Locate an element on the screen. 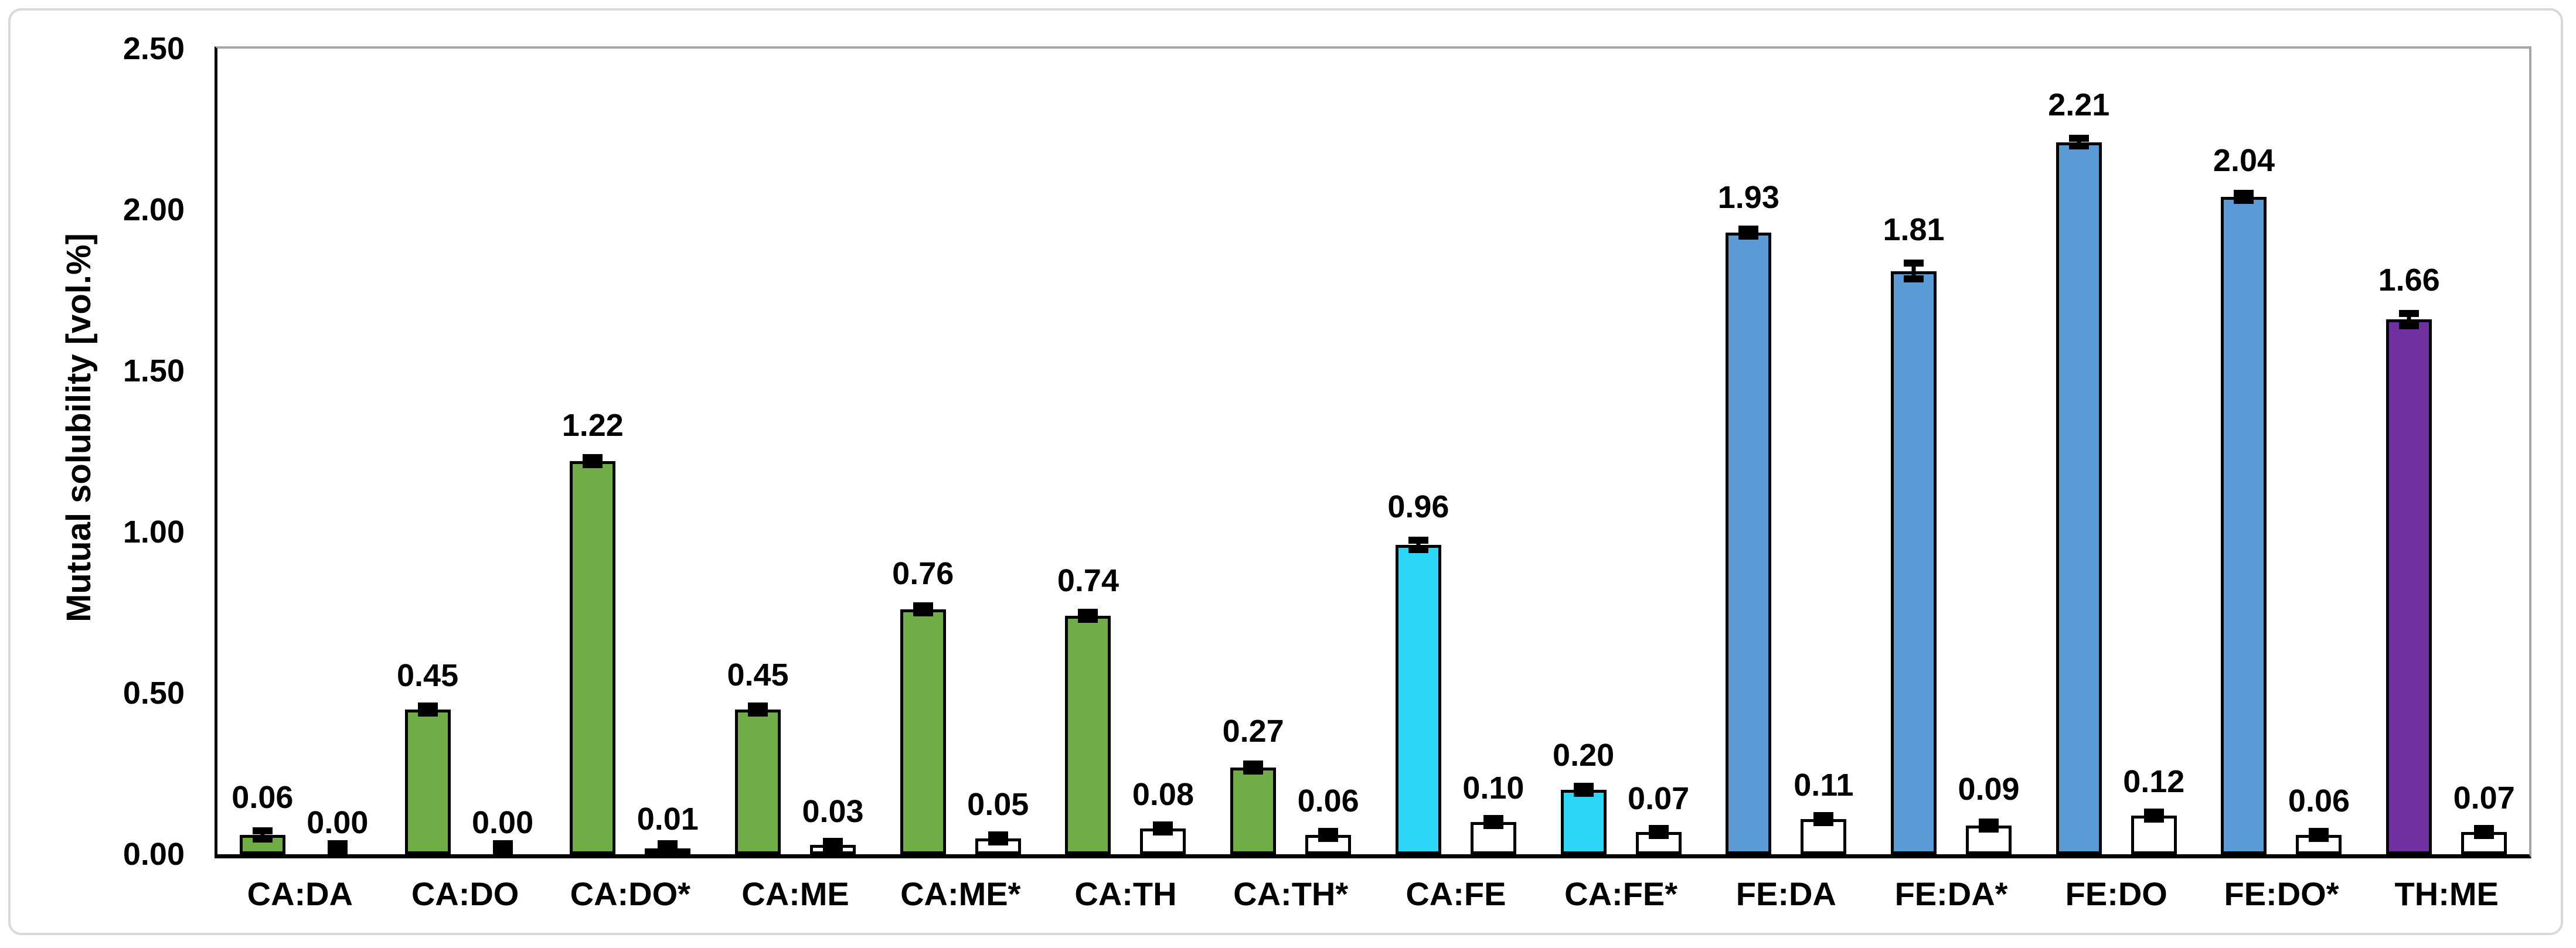 The height and width of the screenshot is (948, 2576). bar-group-TH:ME: 1.66 0.07 is located at coordinates (2446, 451).